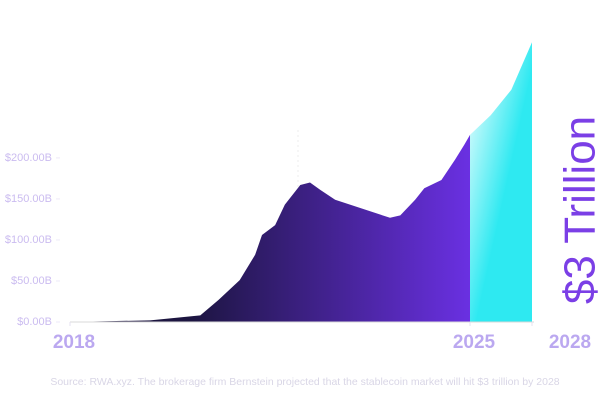 This screenshot has height=400, width=600. Describe the element at coordinates (28, 199) in the screenshot. I see `y-tick-label: $150.00B` at that location.